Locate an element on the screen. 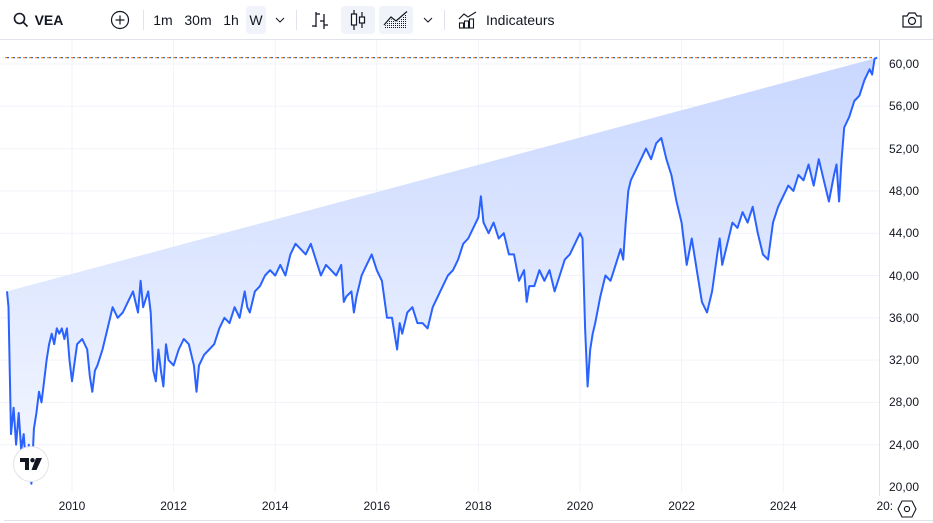 This screenshot has width=933, height=523. time-axis-label: 2014 is located at coordinates (275, 506).